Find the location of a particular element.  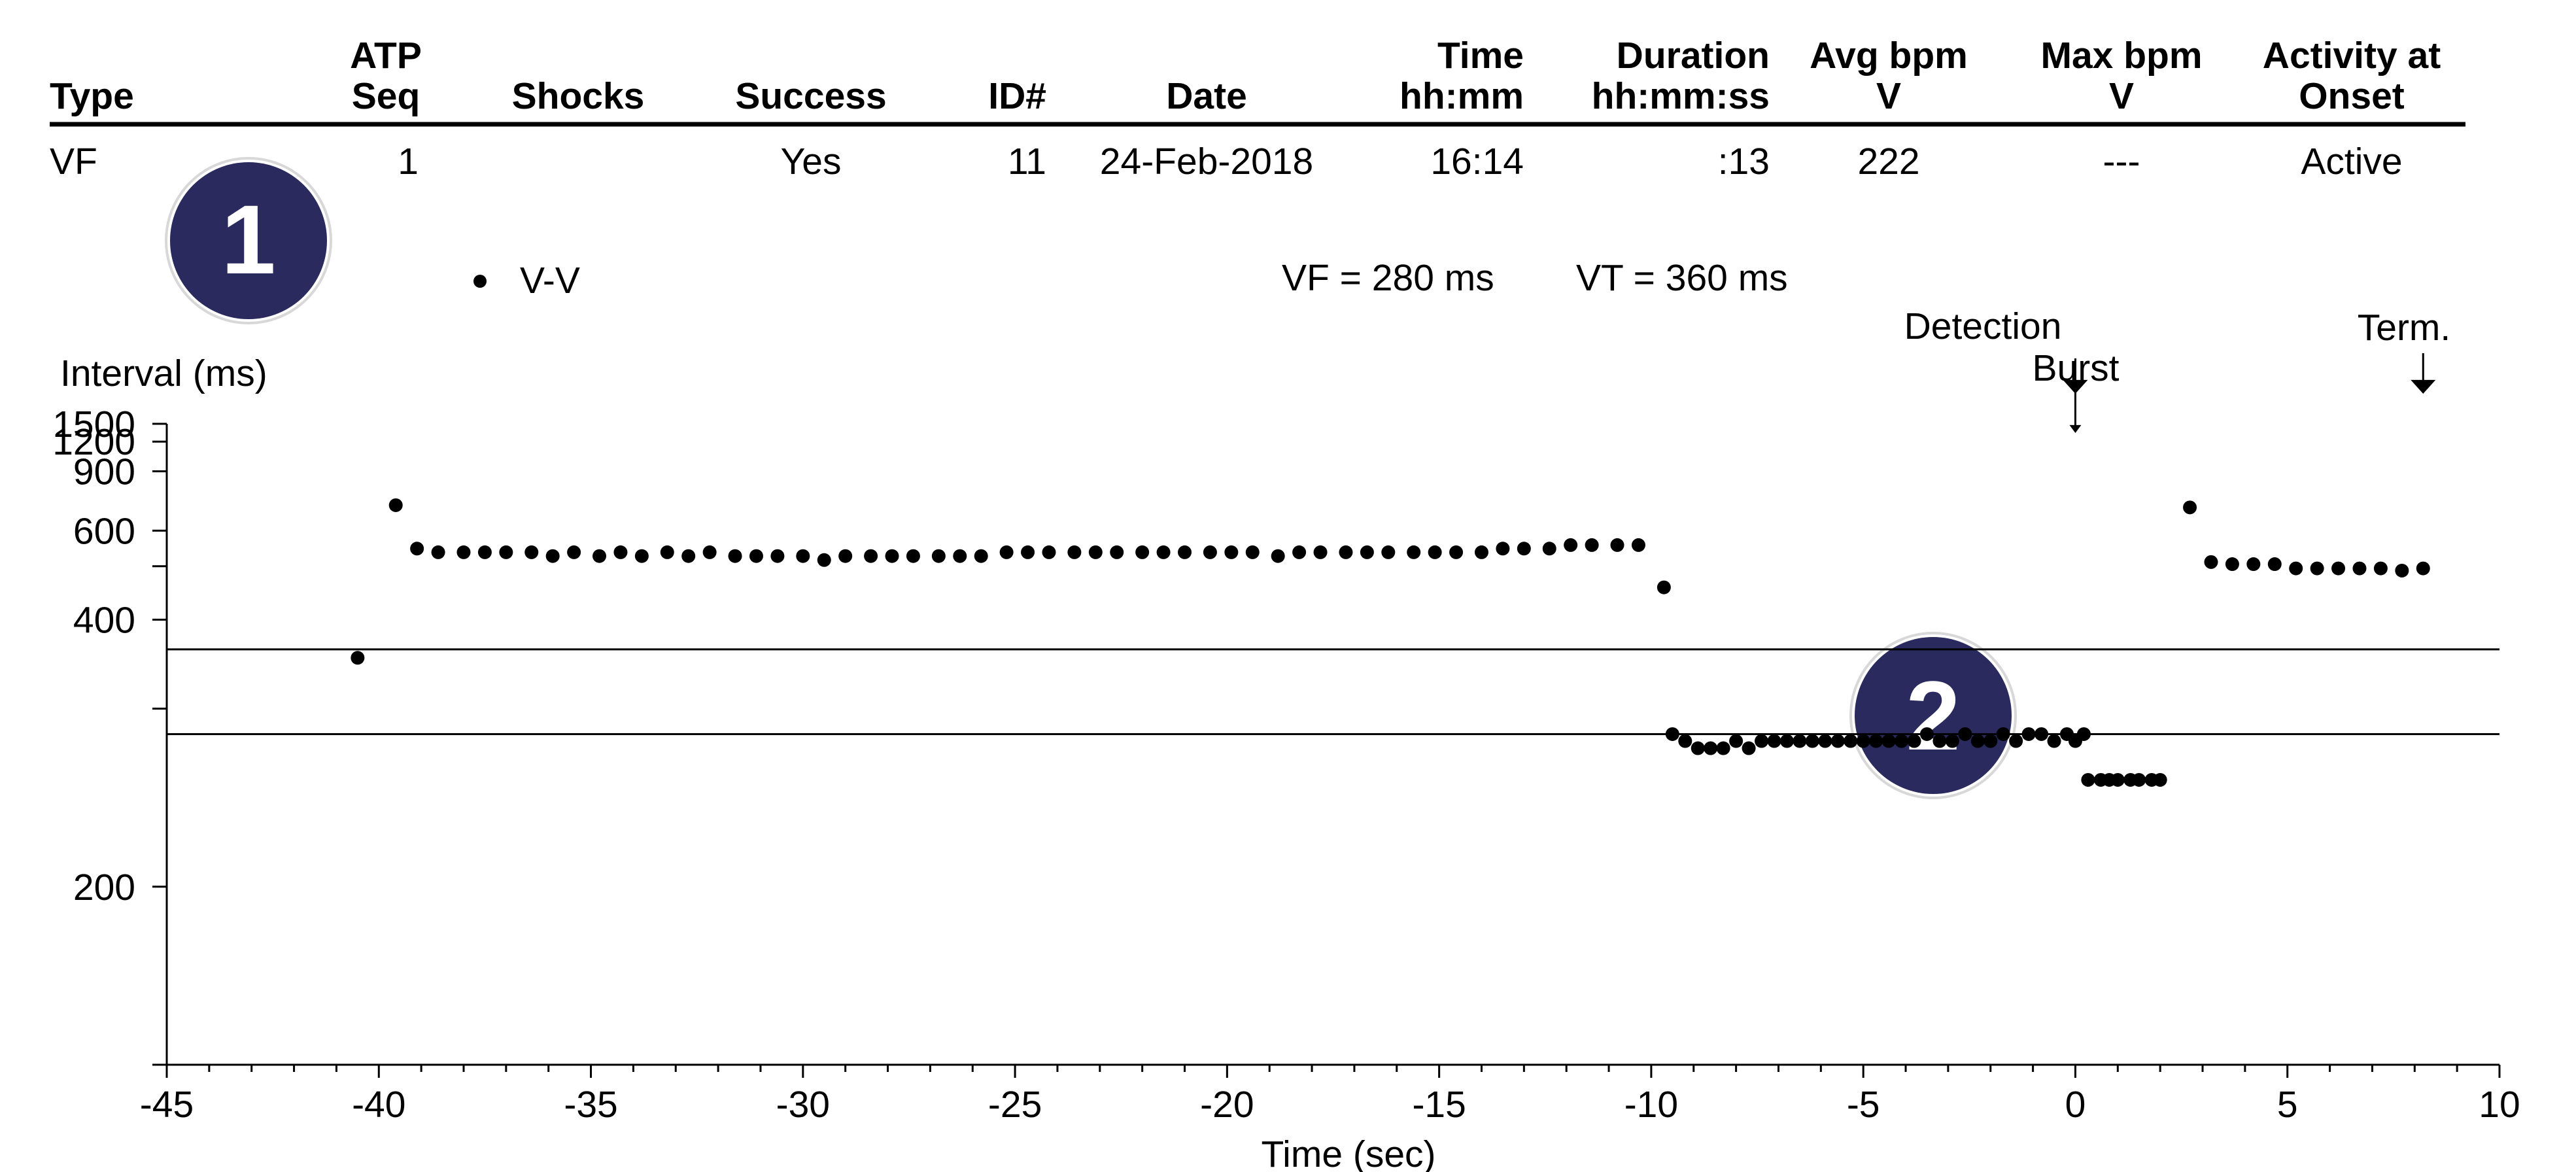

x-axis-label: Time (sec) is located at coordinates (1348, 1152).